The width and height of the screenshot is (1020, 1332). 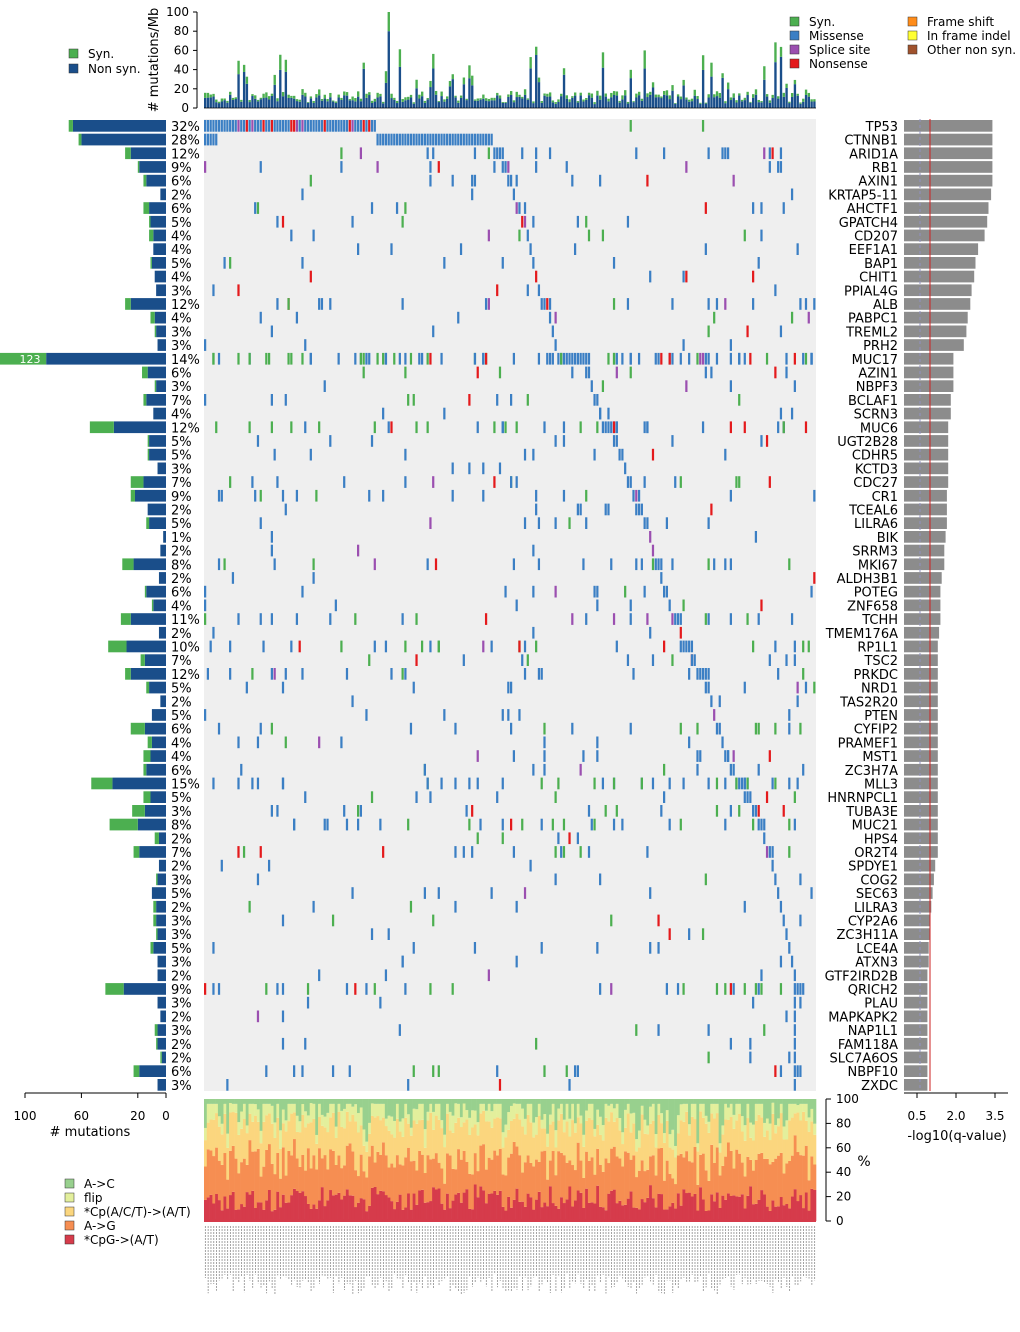 I want to click on gene-name-label: BIK, so click(x=888, y=538).